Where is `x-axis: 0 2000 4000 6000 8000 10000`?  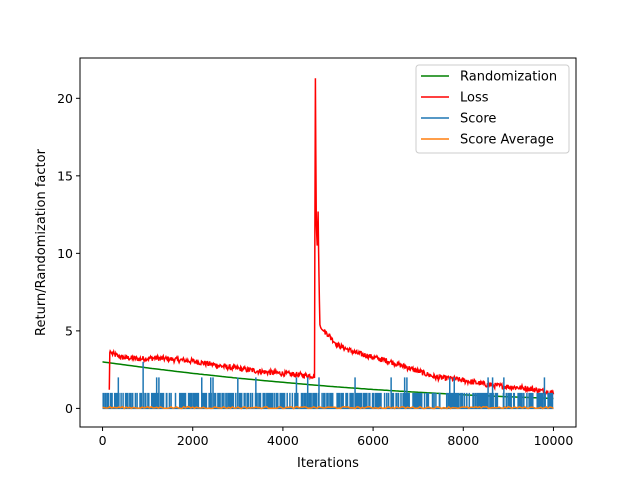
x-axis: 0 2000 4000 6000 8000 10000 is located at coordinates (336, 437).